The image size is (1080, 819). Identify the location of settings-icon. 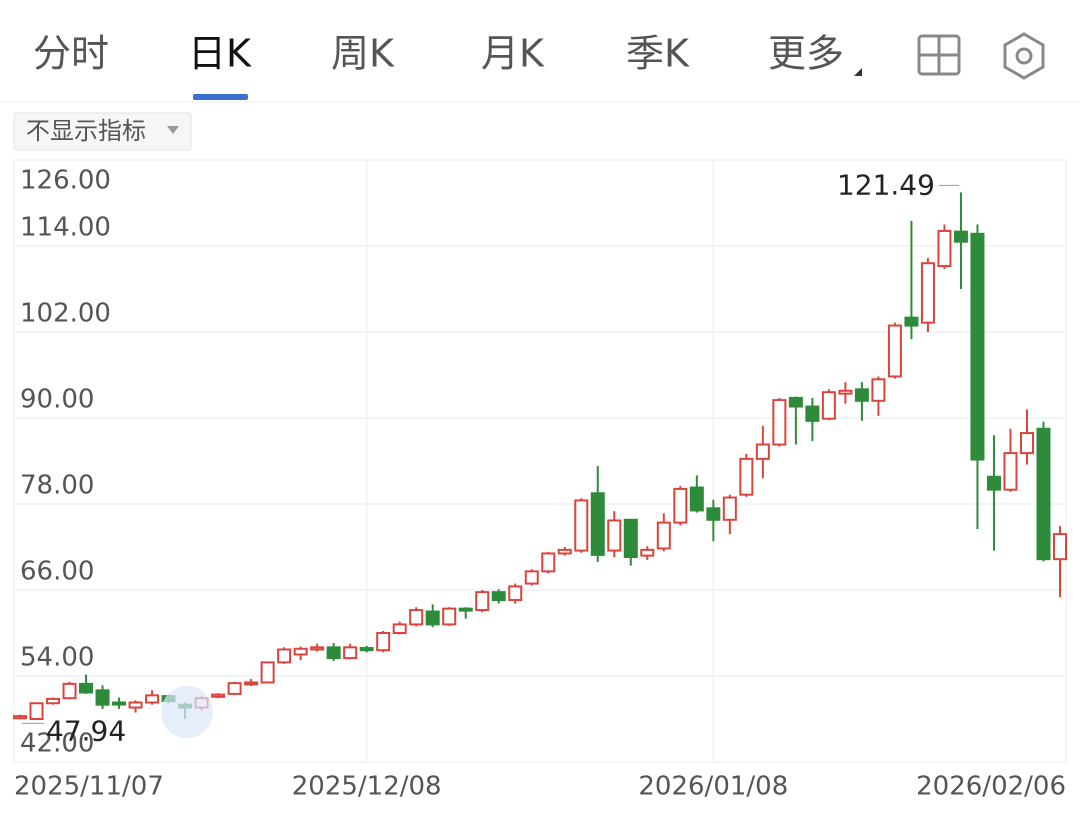
(1024, 56).